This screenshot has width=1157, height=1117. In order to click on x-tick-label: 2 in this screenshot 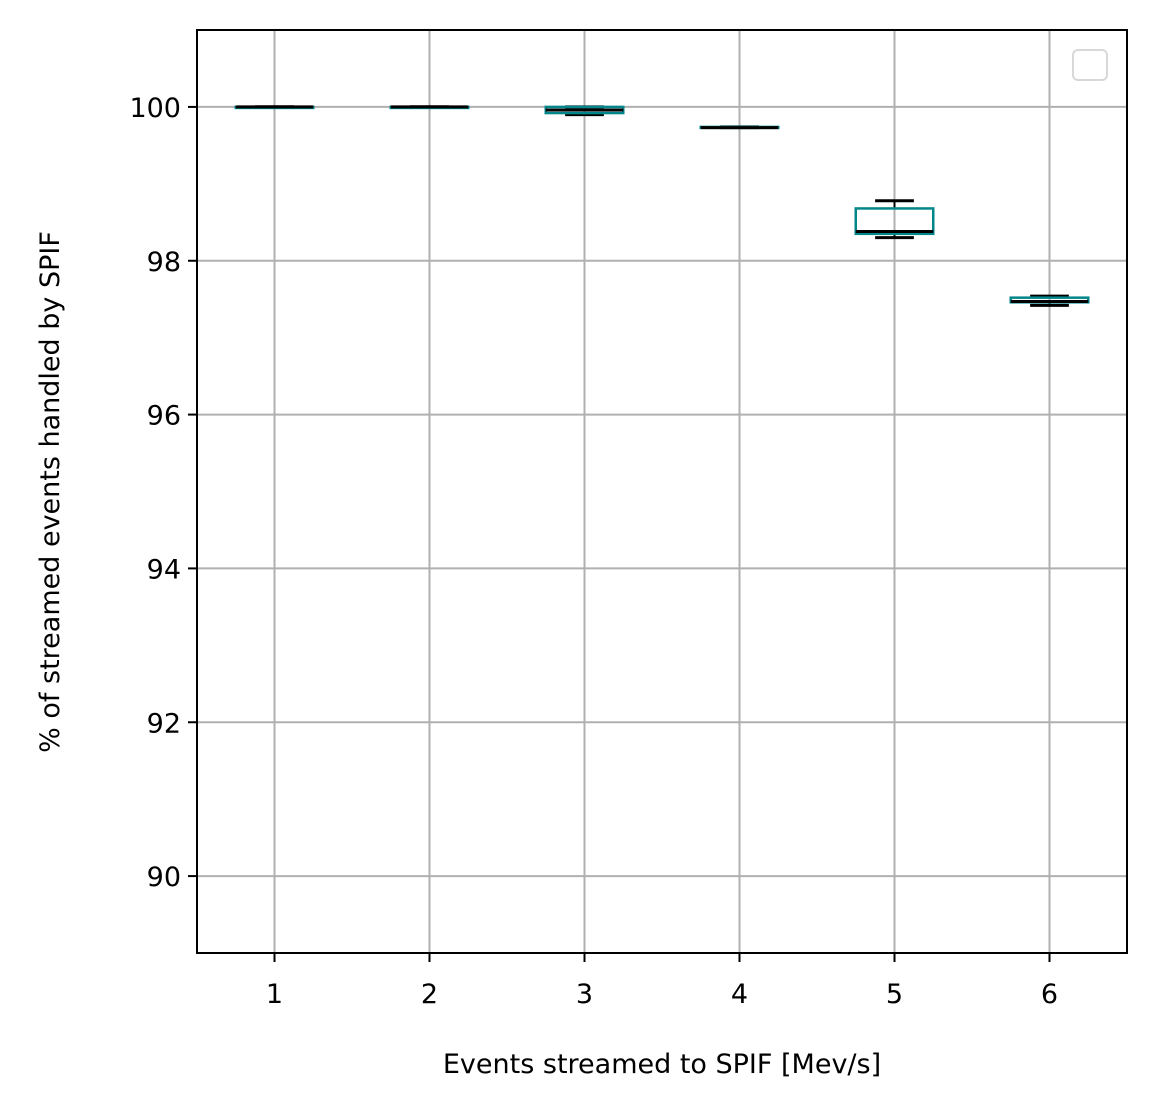, I will do `click(429, 994)`.